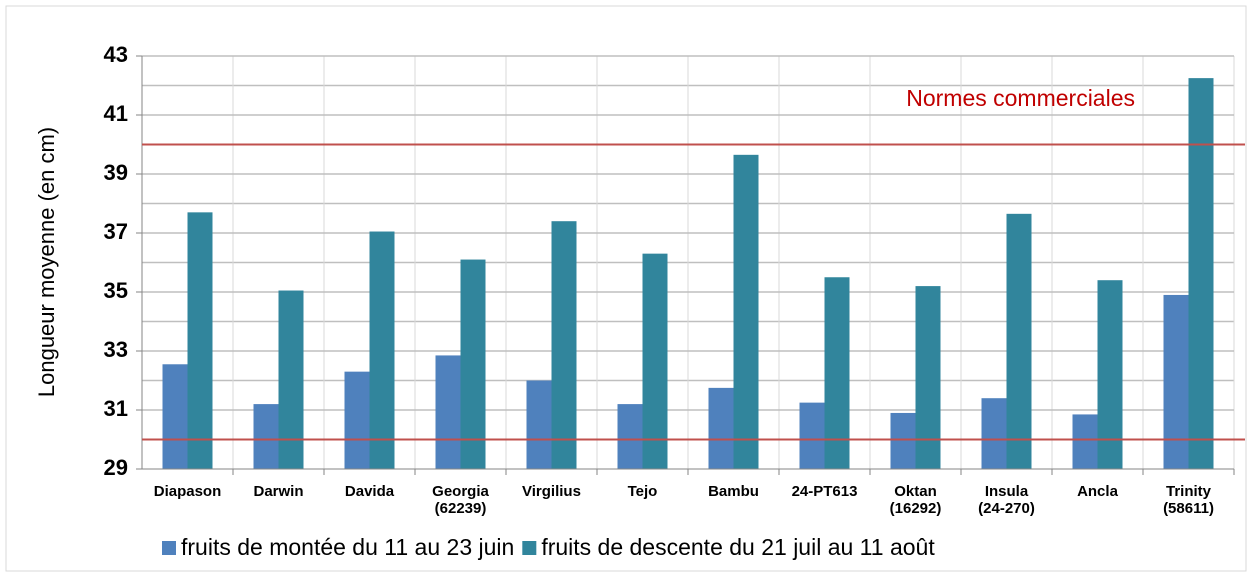 This screenshot has width=1252, height=575. I want to click on y-tick-label: 41, so click(116, 113).